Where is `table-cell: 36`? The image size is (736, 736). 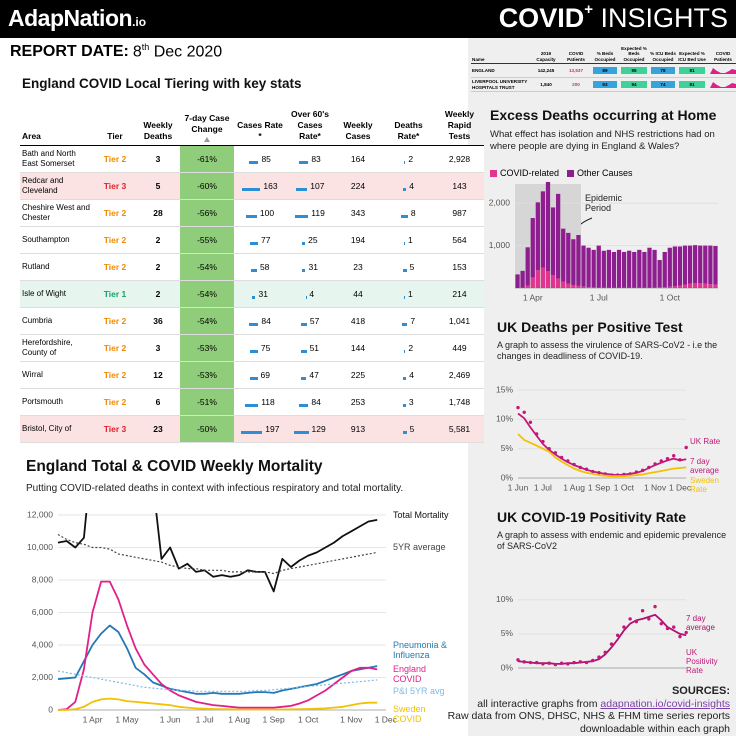 table-cell: 36 is located at coordinates (158, 321).